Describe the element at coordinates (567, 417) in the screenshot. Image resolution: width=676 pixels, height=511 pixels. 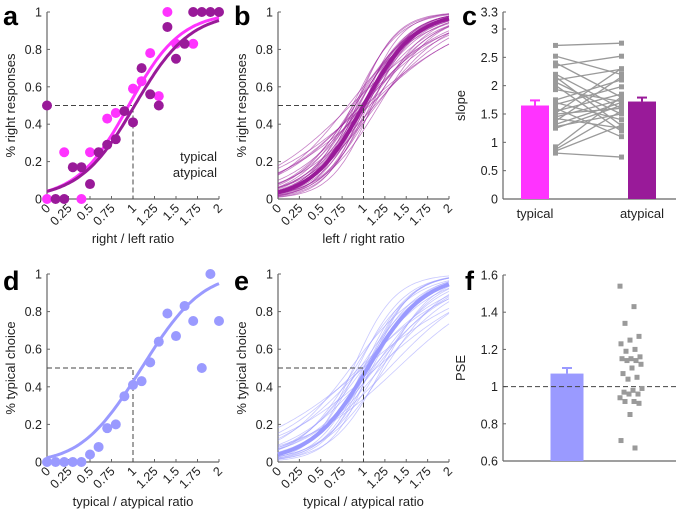
I see `pse-bar` at that location.